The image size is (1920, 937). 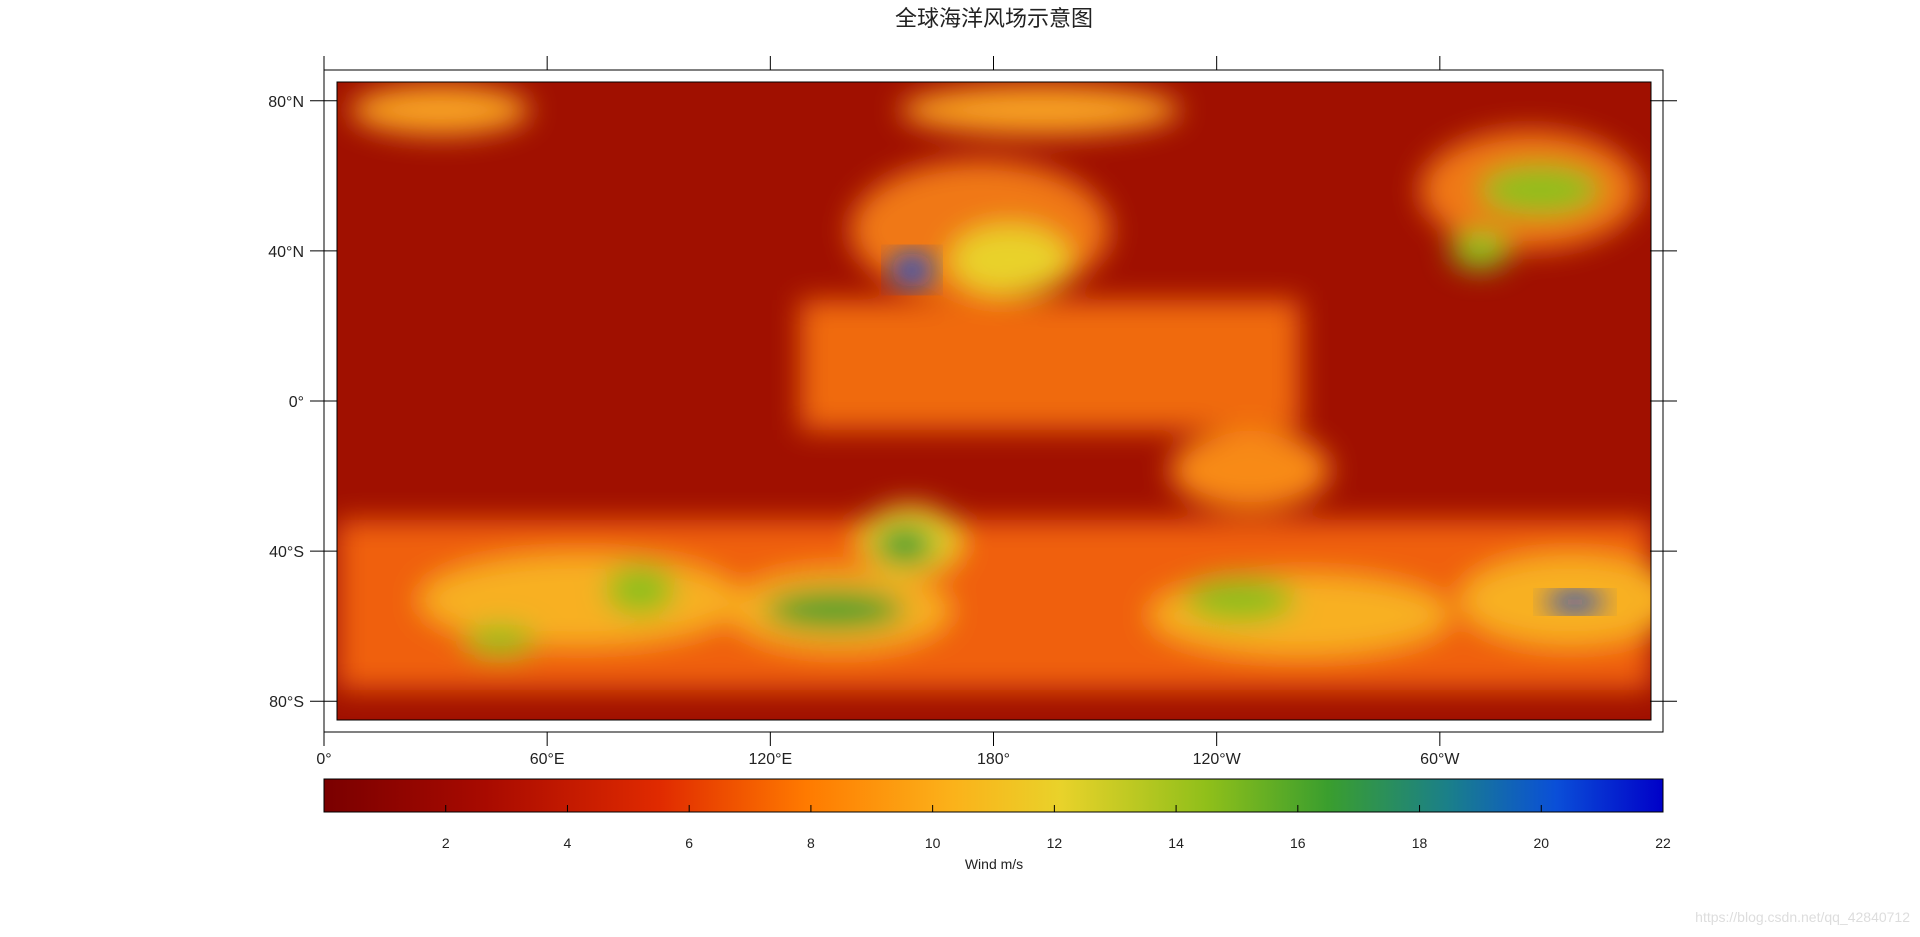 I want to click on colorbar-tick-label: 14, so click(x=1176, y=843).